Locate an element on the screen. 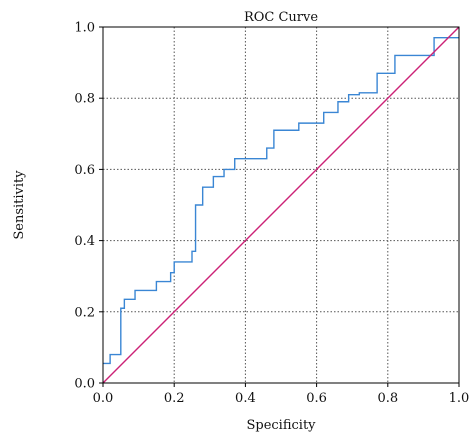 This screenshot has height=440, width=475. y-tick-label: 0.4 is located at coordinates (84, 241).